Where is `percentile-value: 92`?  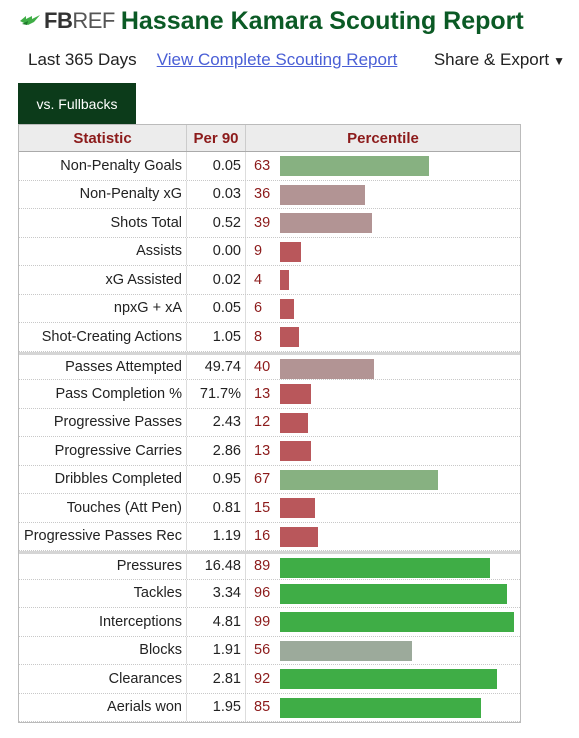 percentile-value: 92 is located at coordinates (262, 678).